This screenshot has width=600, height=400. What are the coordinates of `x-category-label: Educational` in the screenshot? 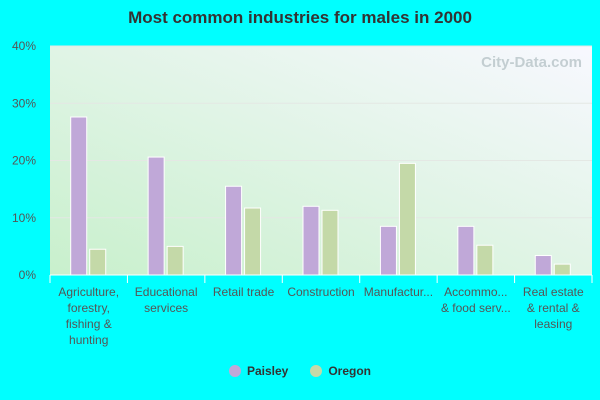 It's located at (166, 292).